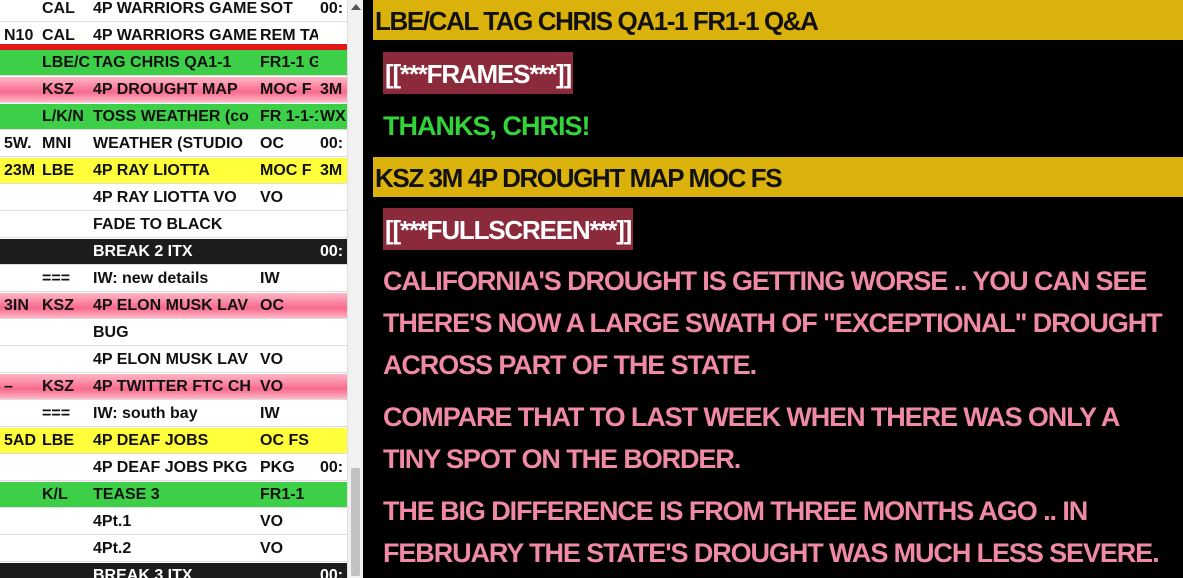  Describe the element at coordinates (19, 35) in the screenshot. I see `rundown-cell-a: N10` at that location.